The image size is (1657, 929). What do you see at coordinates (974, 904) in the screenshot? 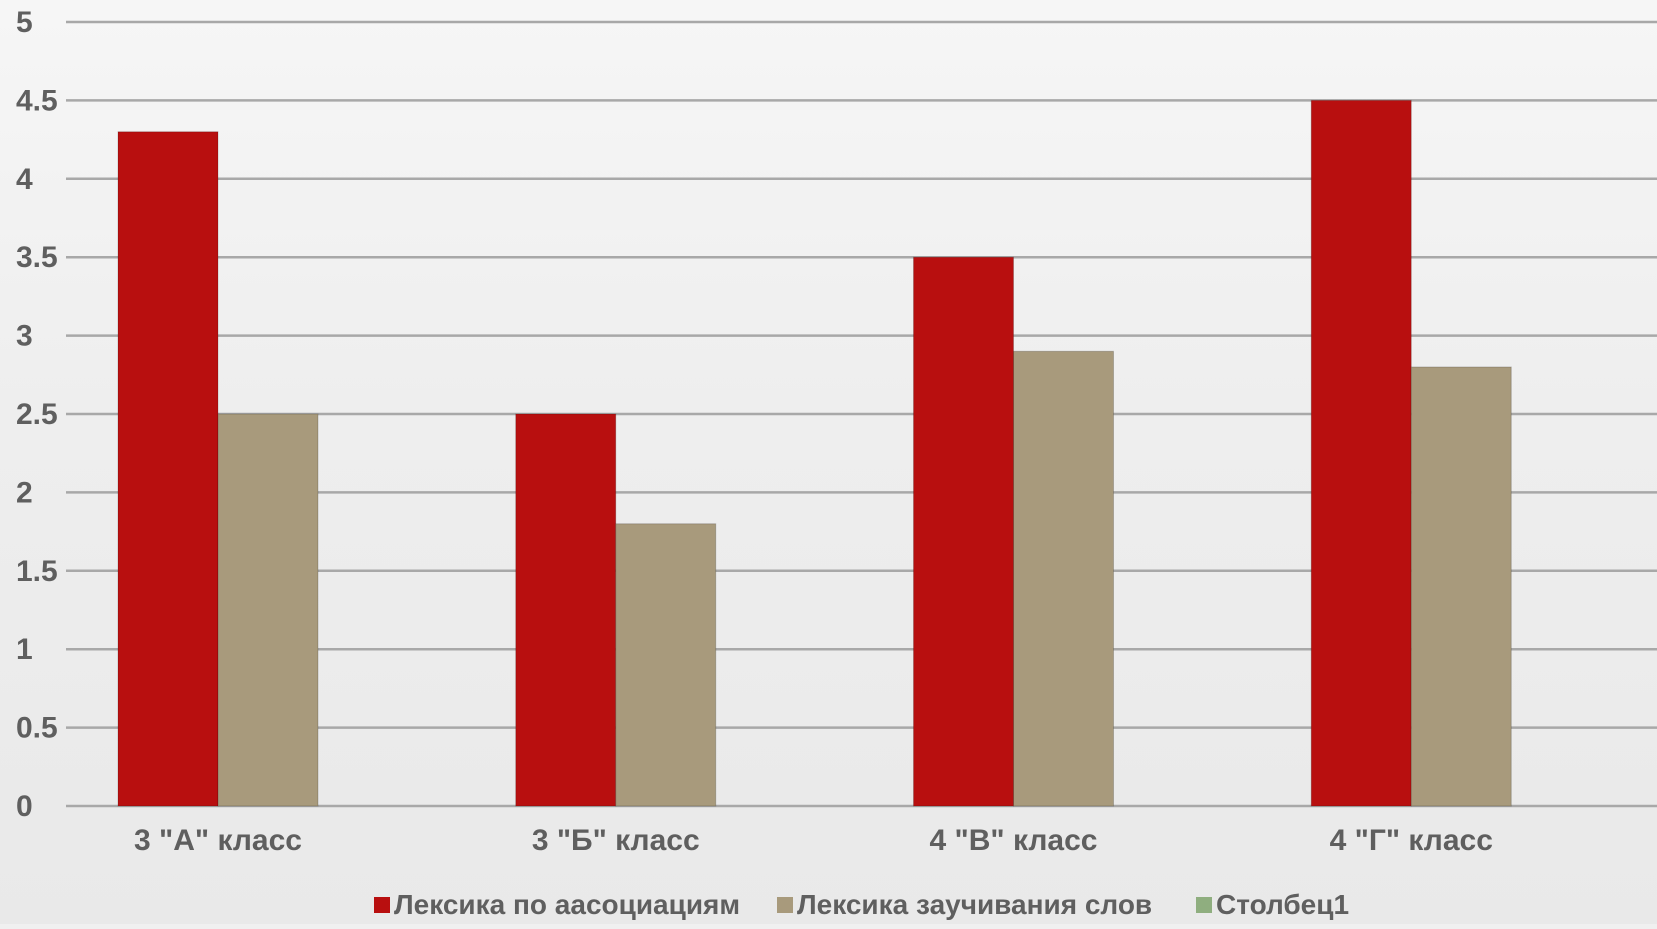
I see `legend-label: Лексика заучивания слов` at bounding box center [974, 904].